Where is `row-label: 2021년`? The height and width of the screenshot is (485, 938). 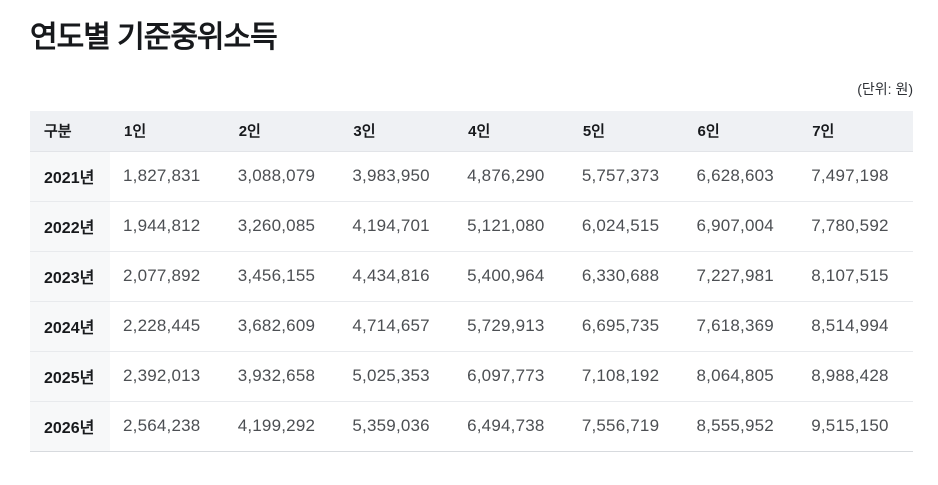 row-label: 2021년 is located at coordinates (70, 176).